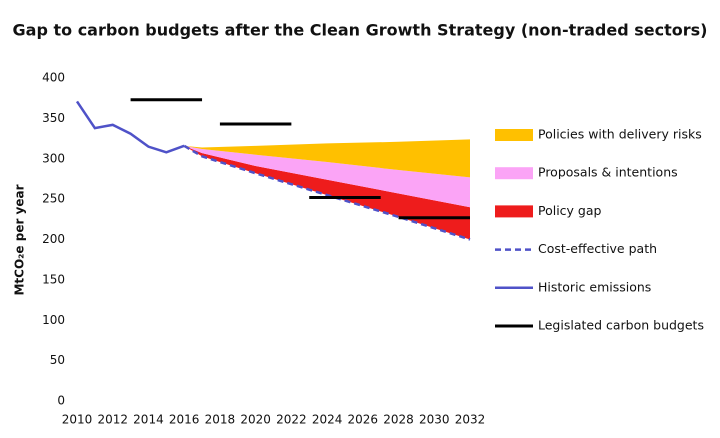  I want to click on x-tick-label: 2020, so click(255, 420).